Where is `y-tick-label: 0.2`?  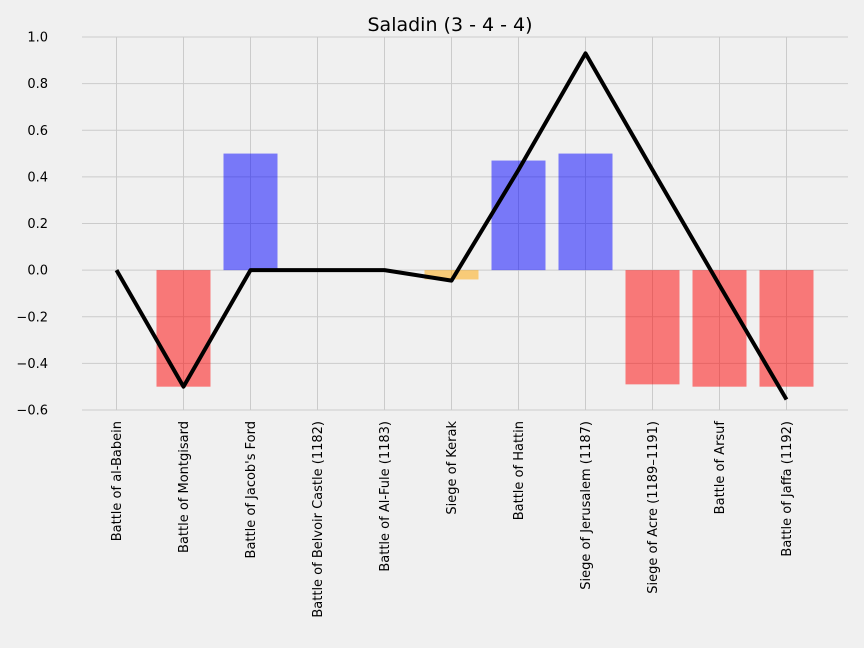
y-tick-label: 0.2 is located at coordinates (37, 224).